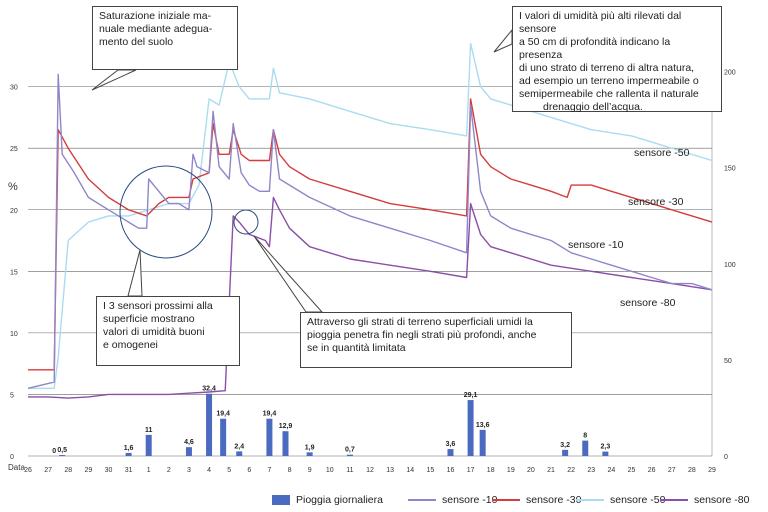 The image size is (768, 512). What do you see at coordinates (536, 500) in the screenshot?
I see `legend-s30: sensore -30` at bounding box center [536, 500].